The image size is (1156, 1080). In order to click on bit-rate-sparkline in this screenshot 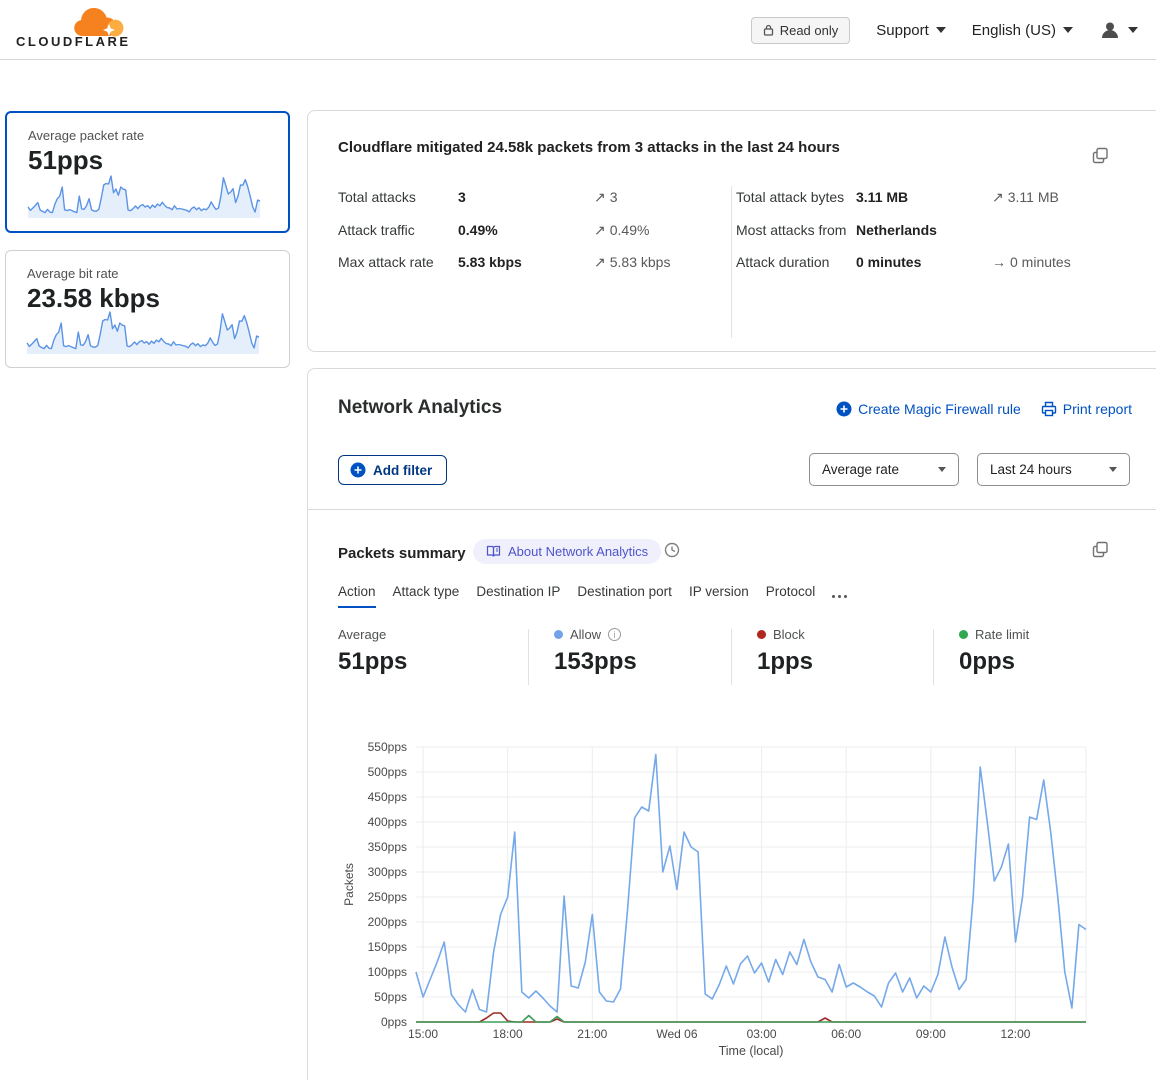, I will do `click(143, 332)`.